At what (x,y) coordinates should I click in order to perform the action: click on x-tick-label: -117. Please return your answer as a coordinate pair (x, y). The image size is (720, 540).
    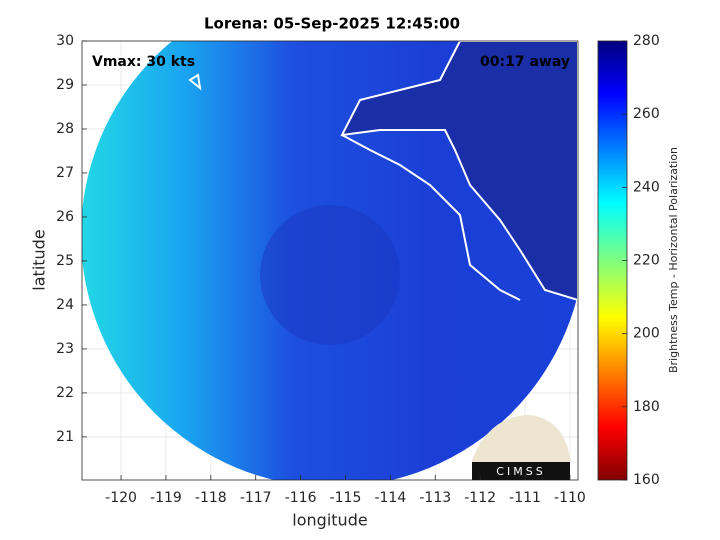
    Looking at the image, I should click on (256, 498).